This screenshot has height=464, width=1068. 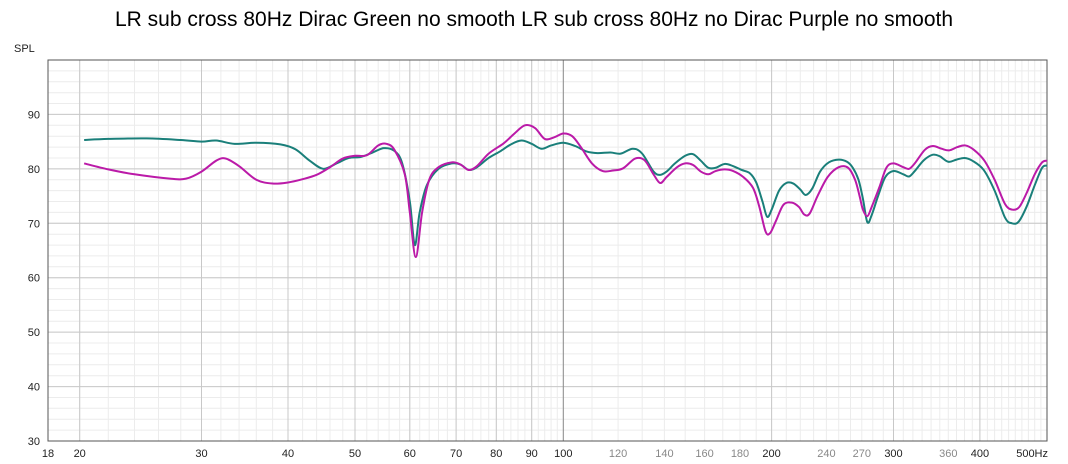 What do you see at coordinates (704, 454) in the screenshot?
I see `x-tick-label: 160` at bounding box center [704, 454].